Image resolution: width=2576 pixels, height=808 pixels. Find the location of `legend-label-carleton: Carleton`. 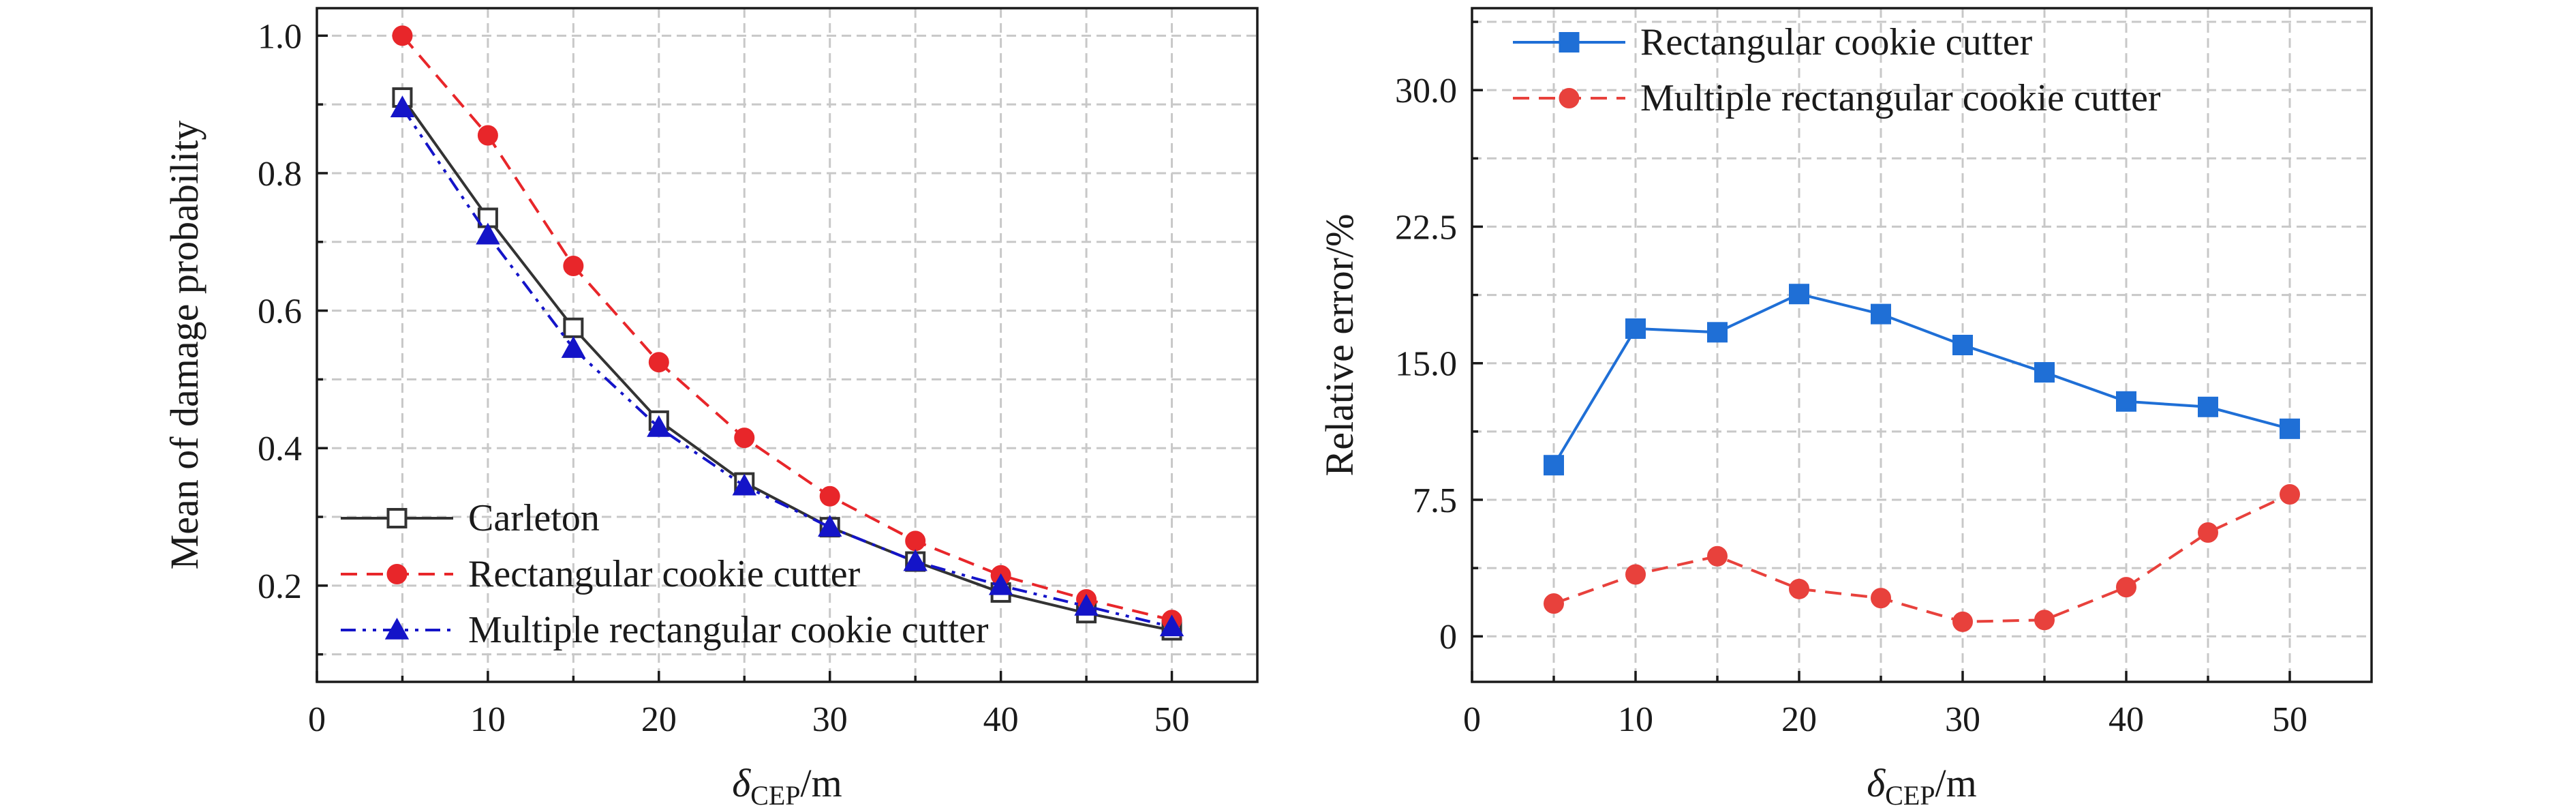

legend-label-carleton: Carleton is located at coordinates (534, 518).